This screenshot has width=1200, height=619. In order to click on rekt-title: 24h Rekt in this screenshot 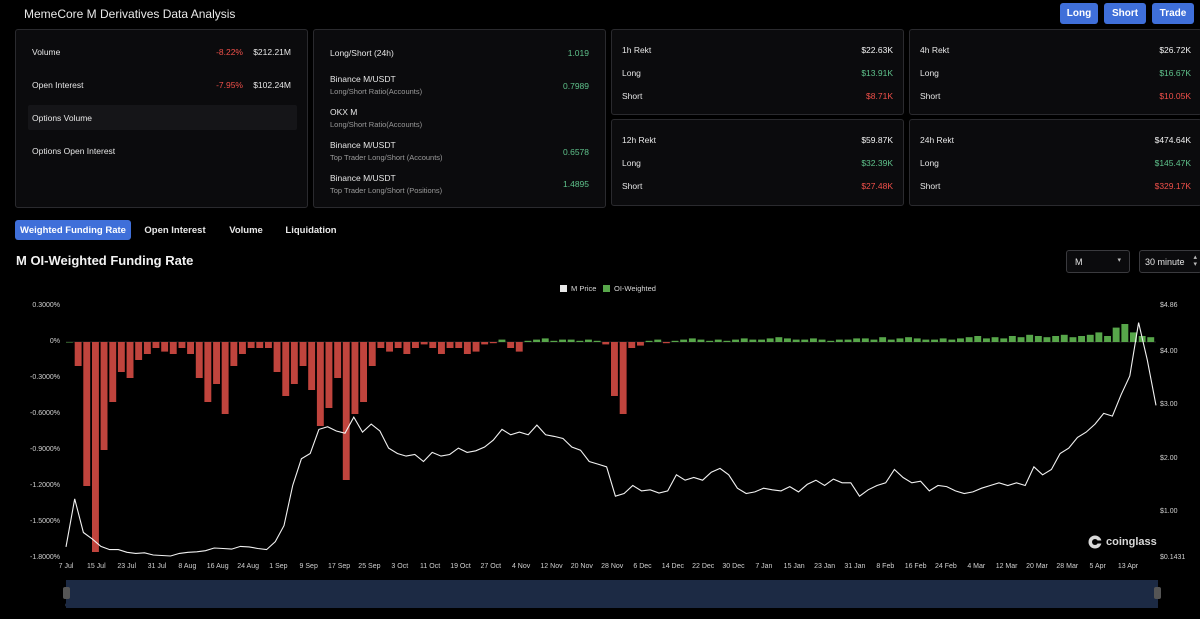, I will do `click(937, 140)`.